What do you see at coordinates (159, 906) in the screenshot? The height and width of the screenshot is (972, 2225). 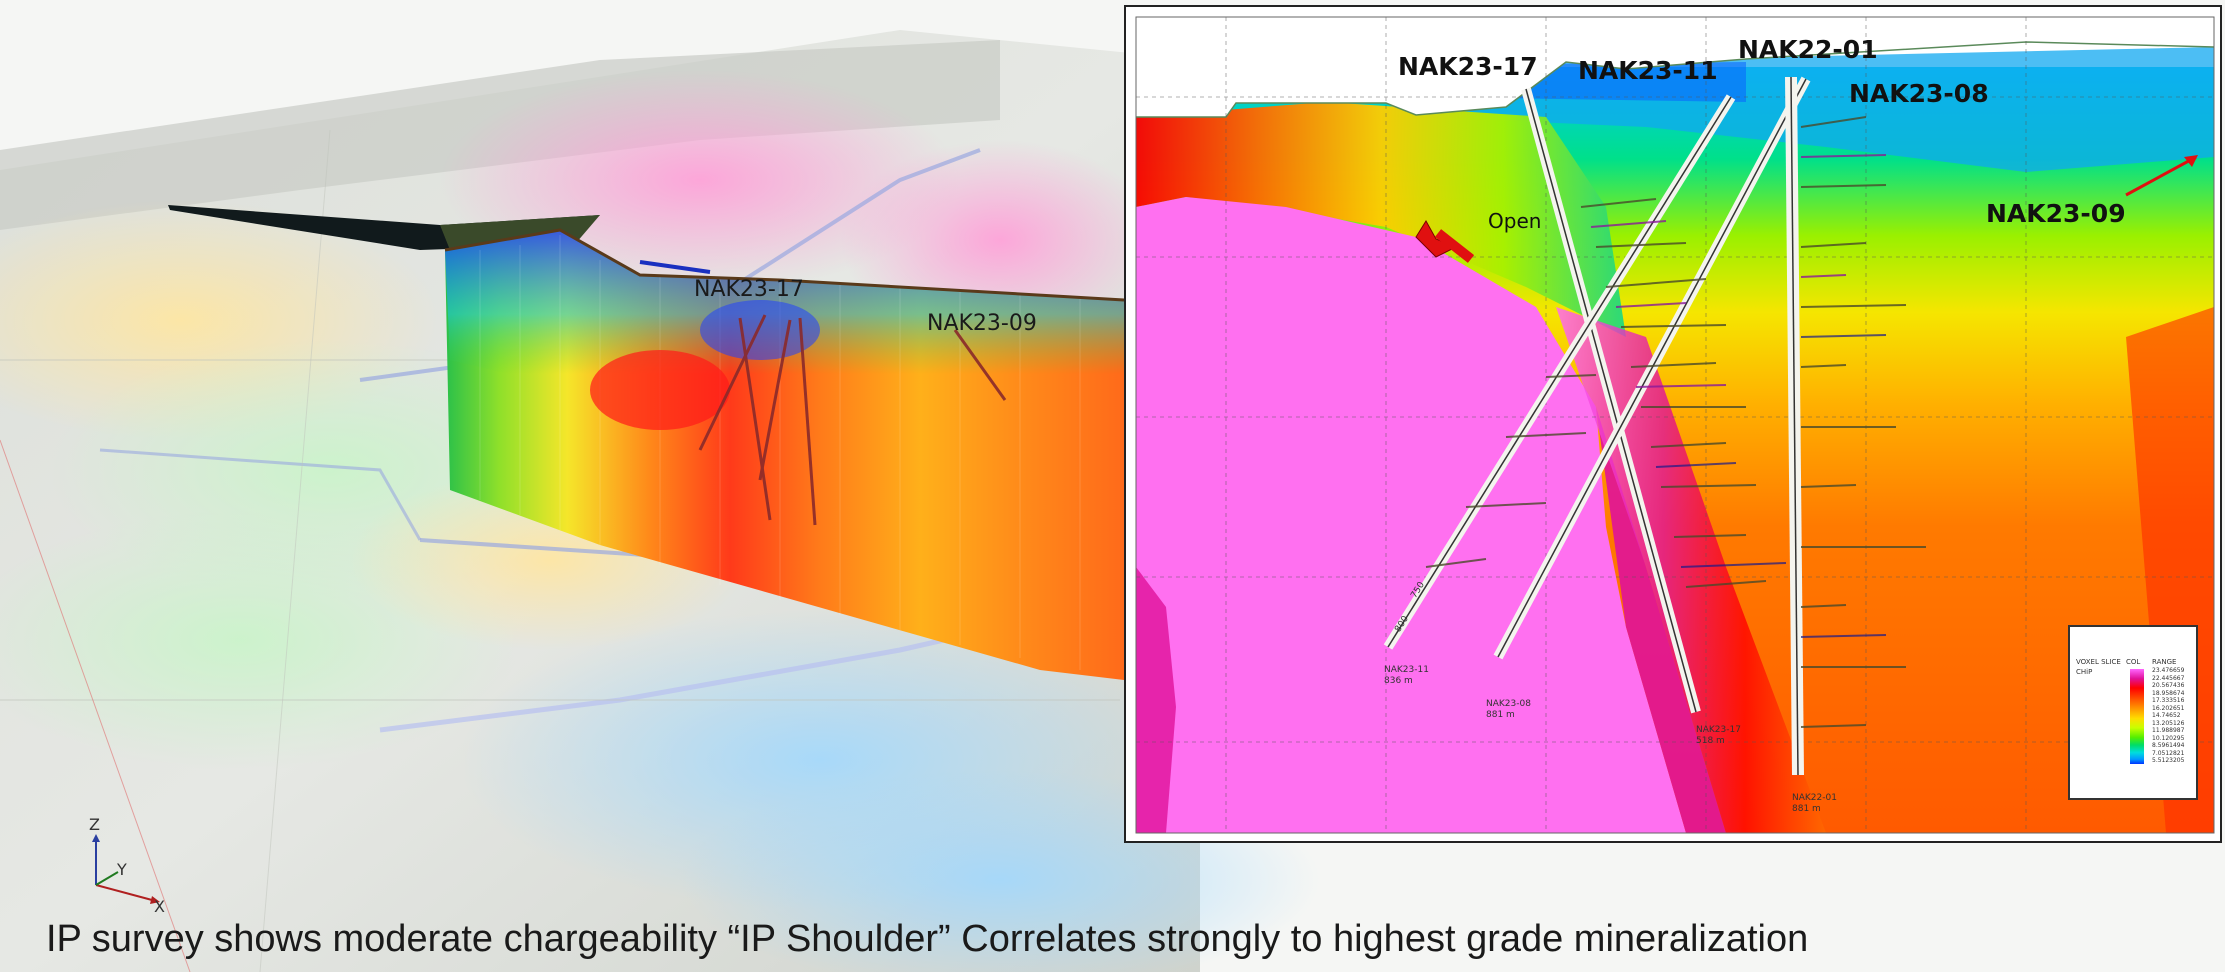 I see `axis-x-label: X` at bounding box center [159, 906].